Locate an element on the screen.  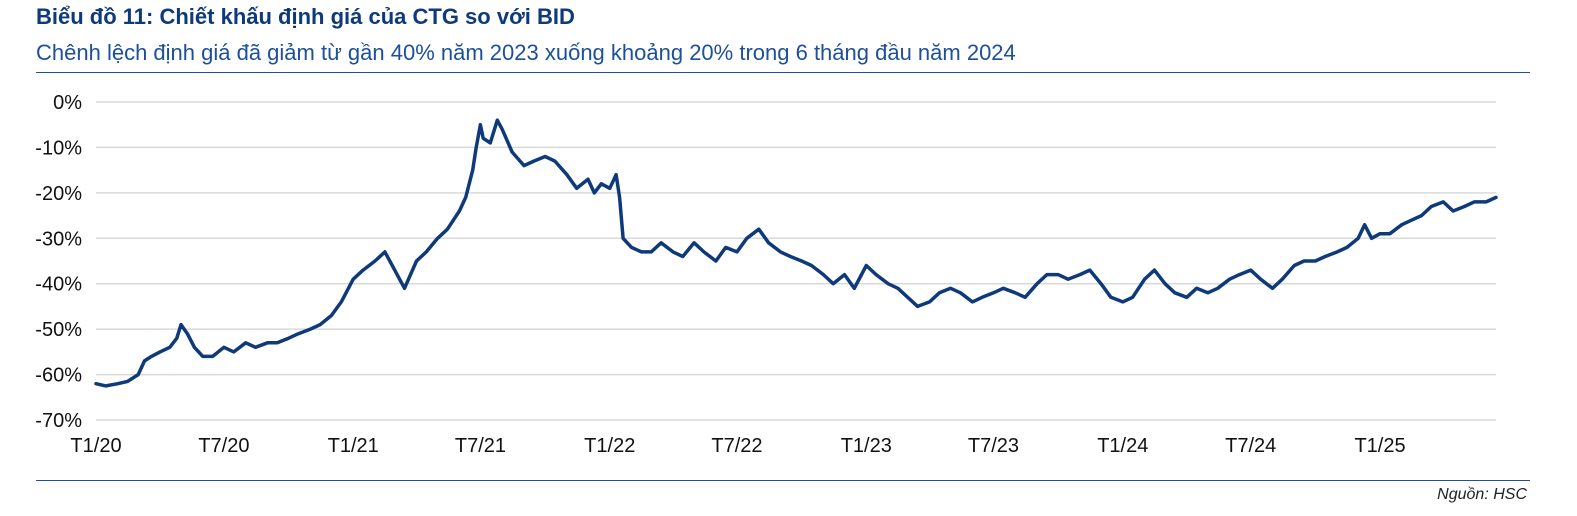
x-tick-label: T1/25 is located at coordinates (1379, 446).